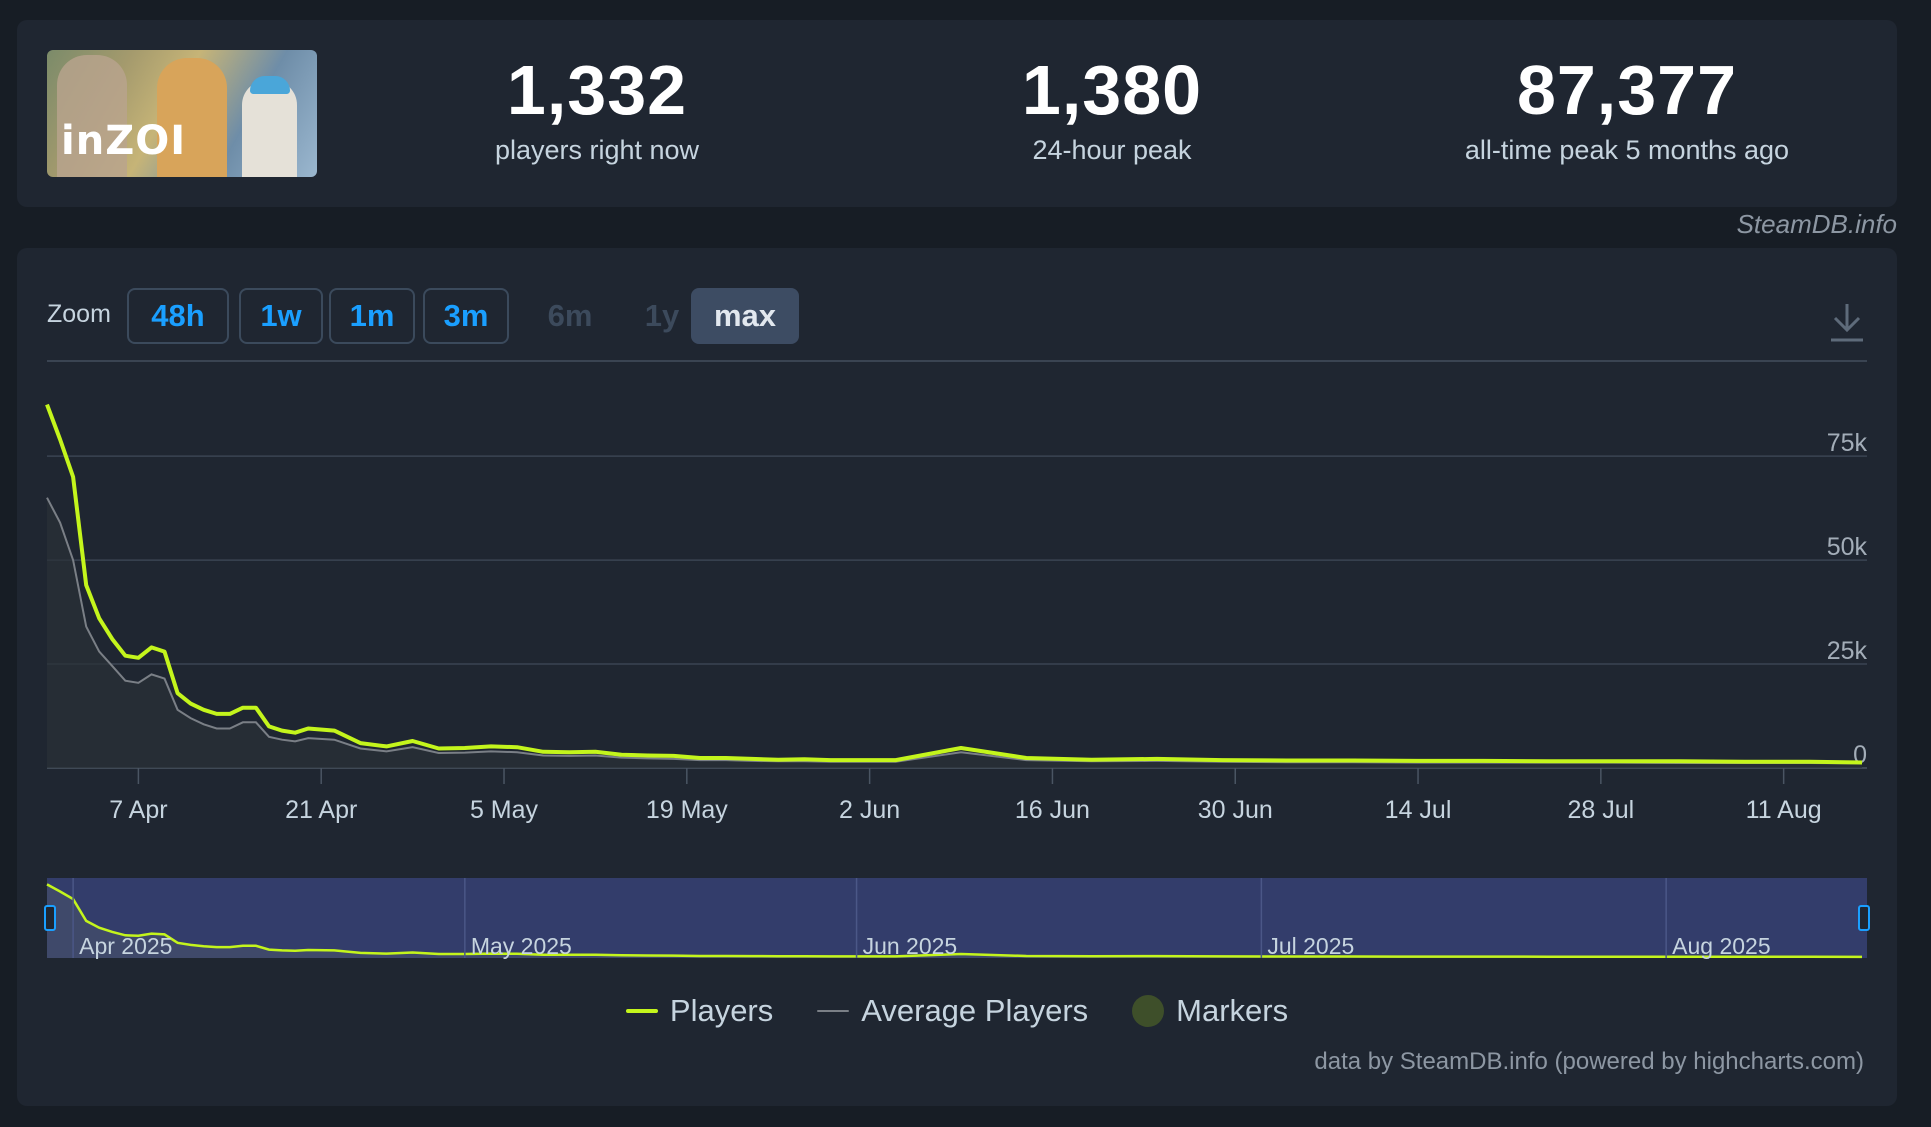 Image resolution: width=1931 pixels, height=1127 pixels. What do you see at coordinates (50, 918) in the screenshot?
I see `navigator-left-handle` at bounding box center [50, 918].